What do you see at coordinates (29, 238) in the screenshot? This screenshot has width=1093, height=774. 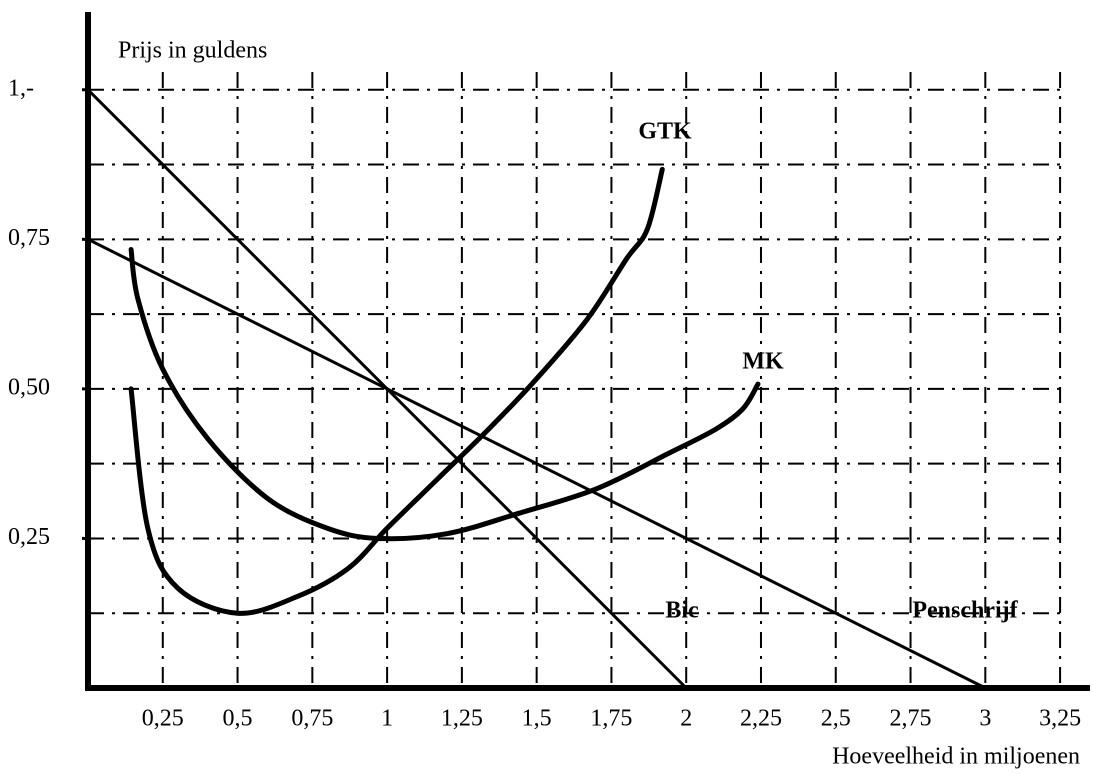 I see `y-tick-label: 0,75` at bounding box center [29, 238].